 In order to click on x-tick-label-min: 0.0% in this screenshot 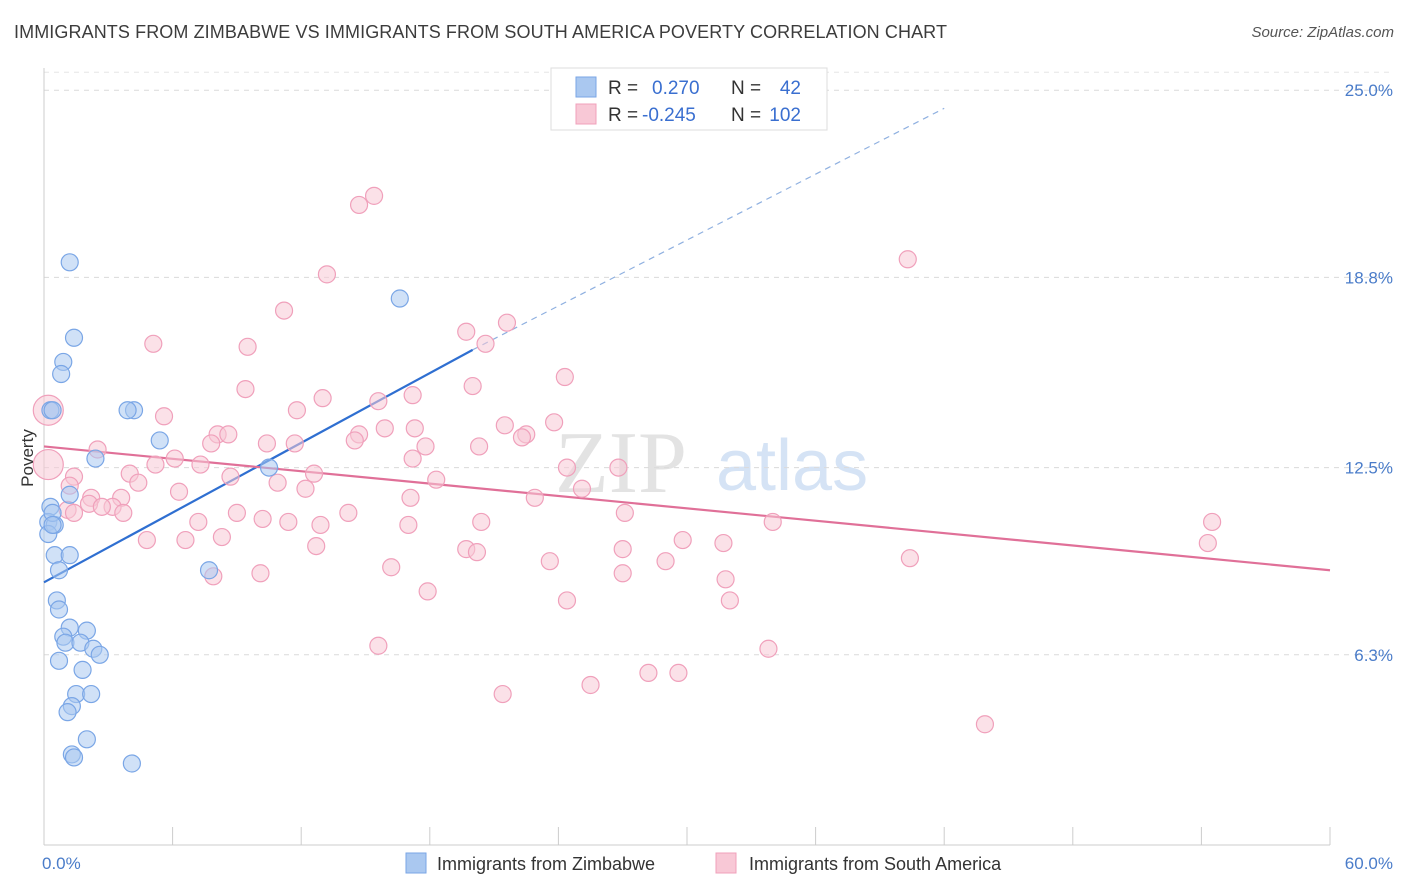, I will do `click(61, 863)`.